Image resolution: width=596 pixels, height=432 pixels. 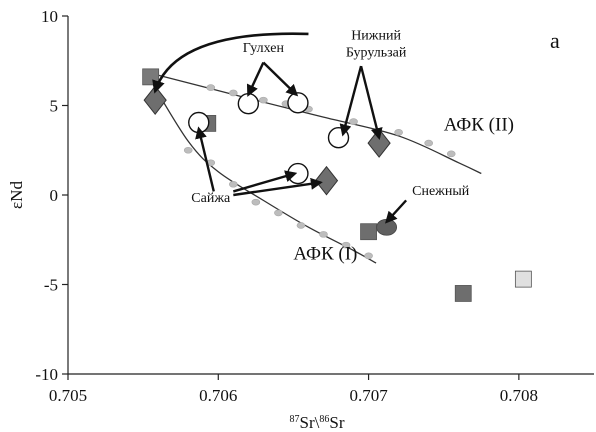 What do you see at coordinates (49, 16) in the screenshot?
I see `y-tick-label: 10` at bounding box center [49, 16].